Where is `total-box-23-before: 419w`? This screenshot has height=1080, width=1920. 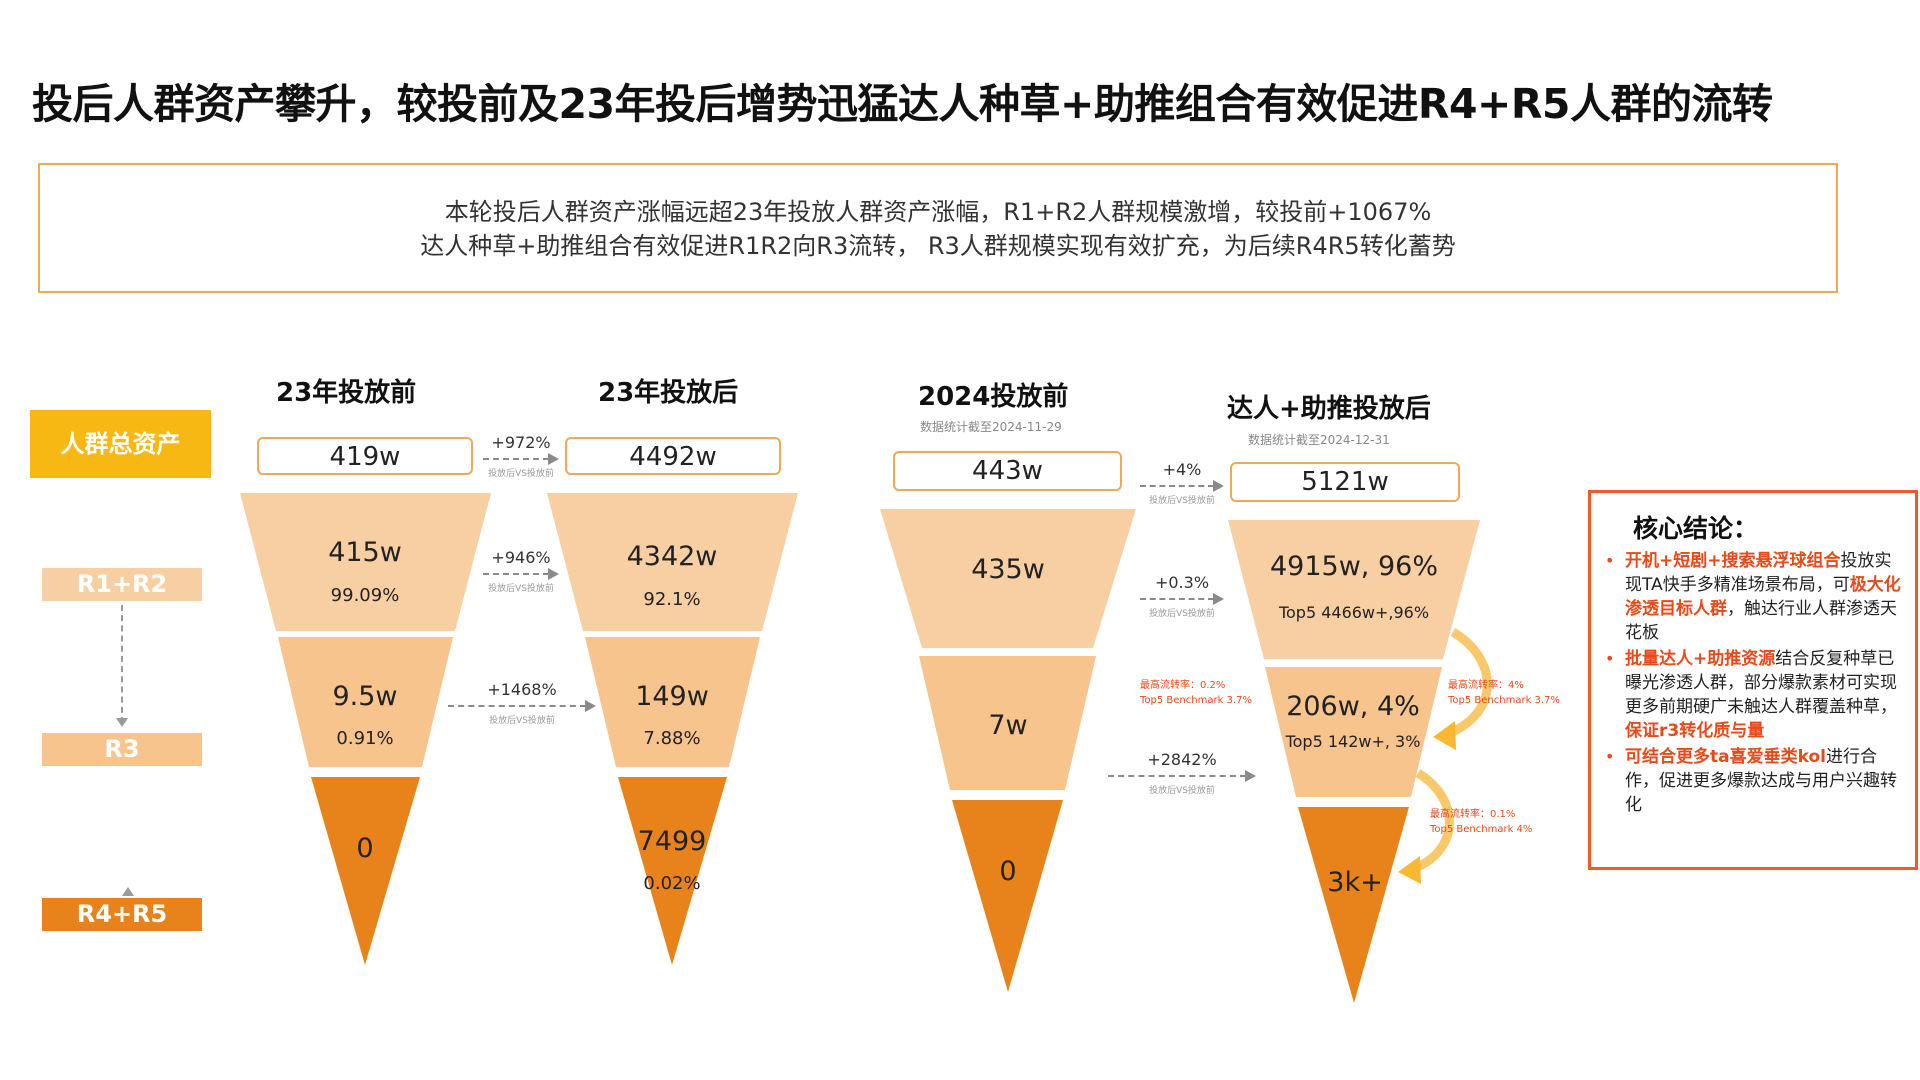 total-box-23-before: 419w is located at coordinates (365, 456).